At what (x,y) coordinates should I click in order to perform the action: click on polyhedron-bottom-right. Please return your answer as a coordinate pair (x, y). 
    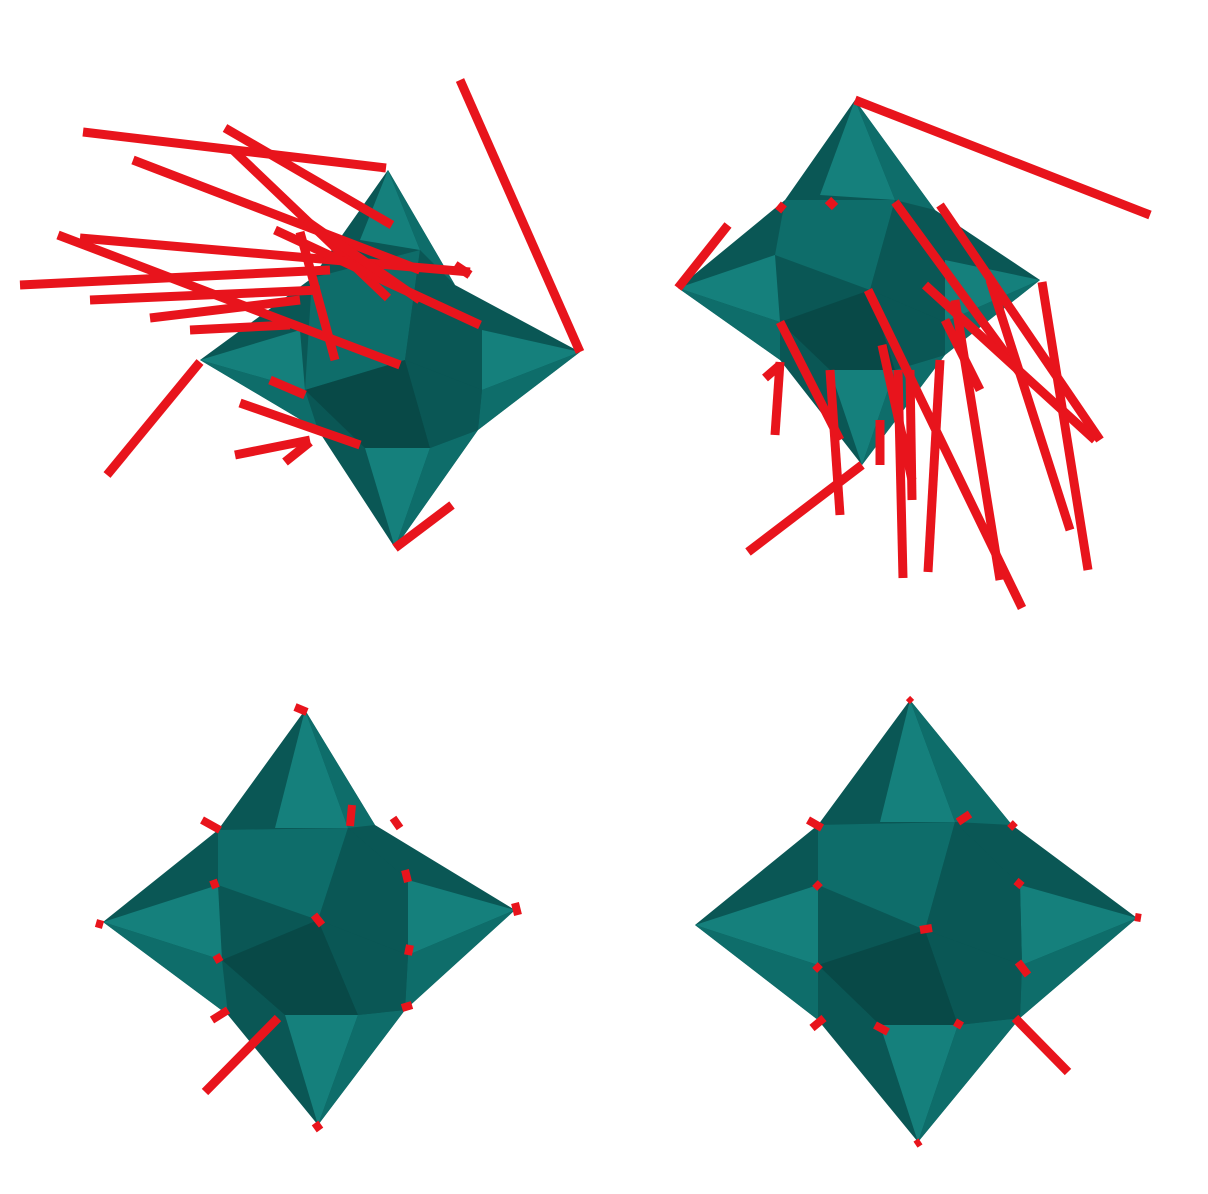
    Looking at the image, I should click on (916, 921).